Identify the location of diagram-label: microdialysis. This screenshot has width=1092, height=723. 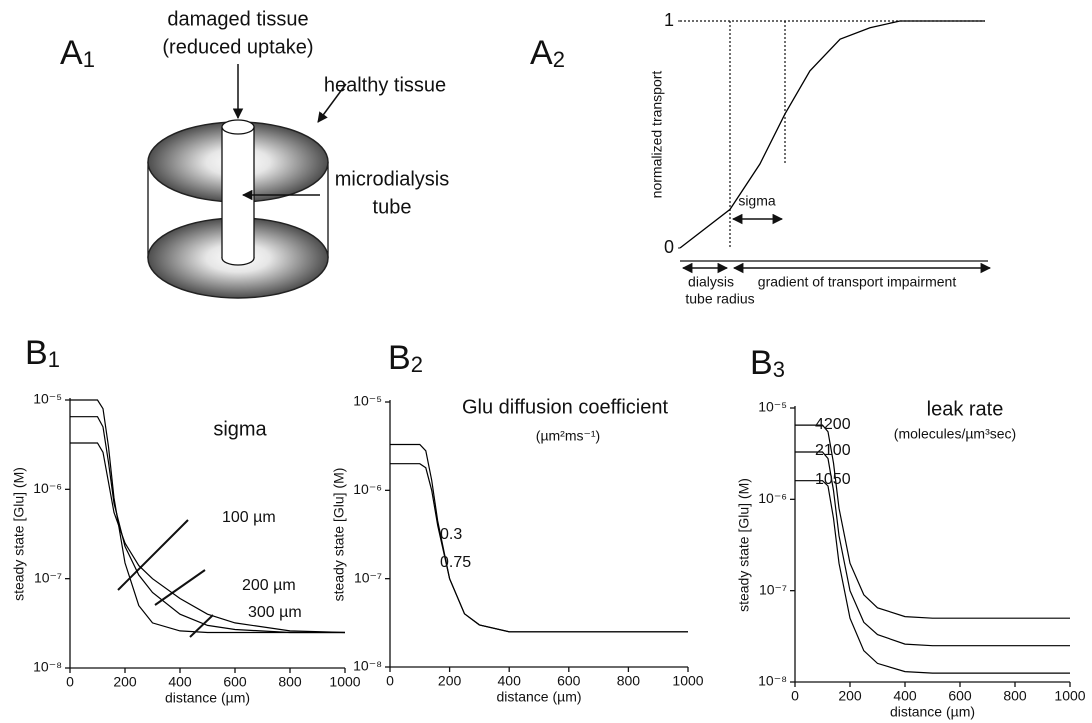
(392, 179).